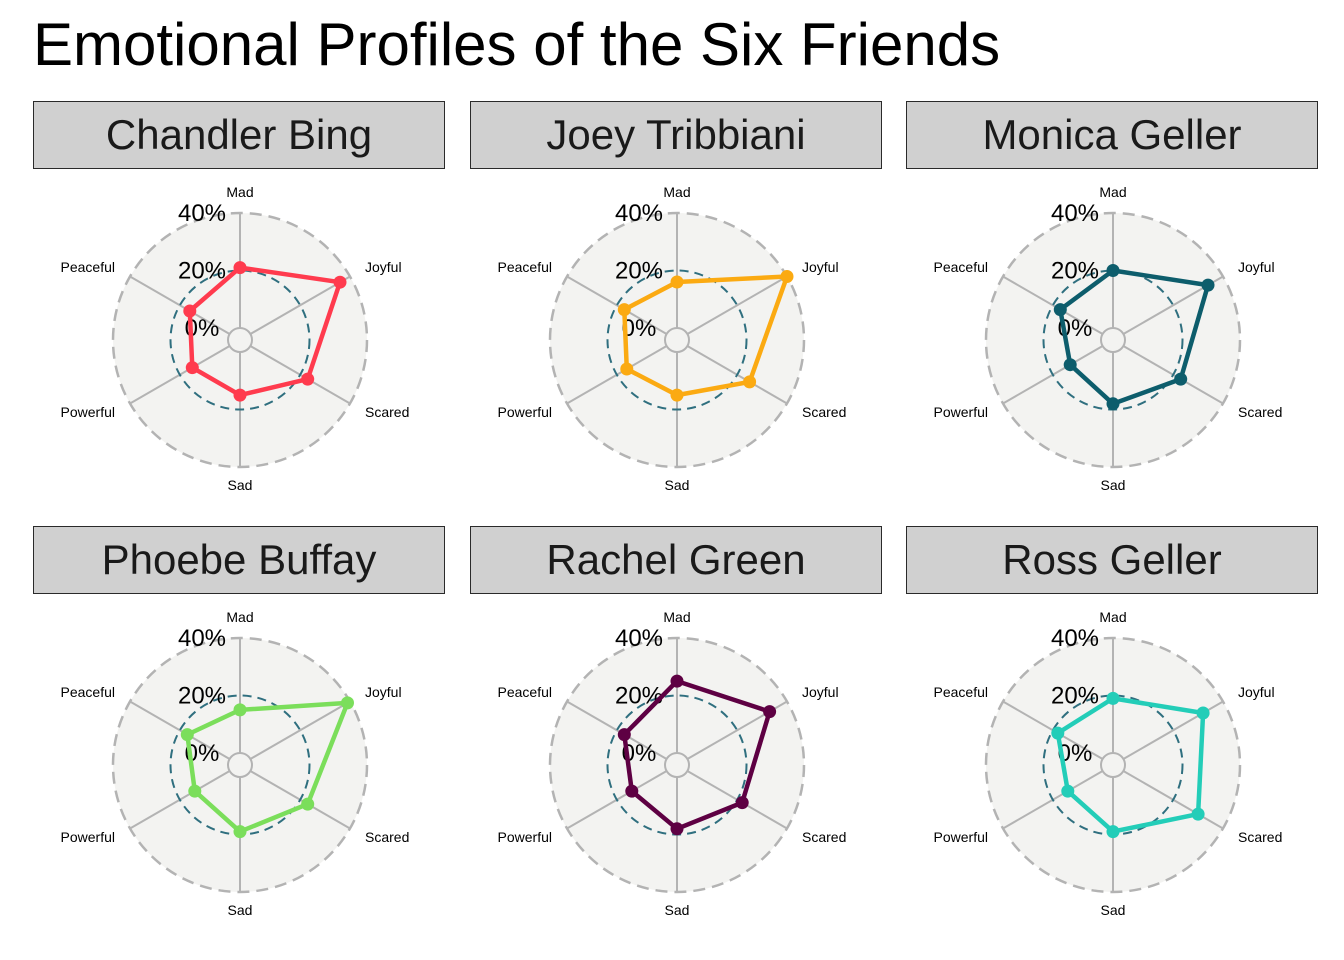 The image size is (1344, 960). What do you see at coordinates (517, 44) in the screenshot?
I see `chart-title: Emotional Profiles of the Six Friends` at bounding box center [517, 44].